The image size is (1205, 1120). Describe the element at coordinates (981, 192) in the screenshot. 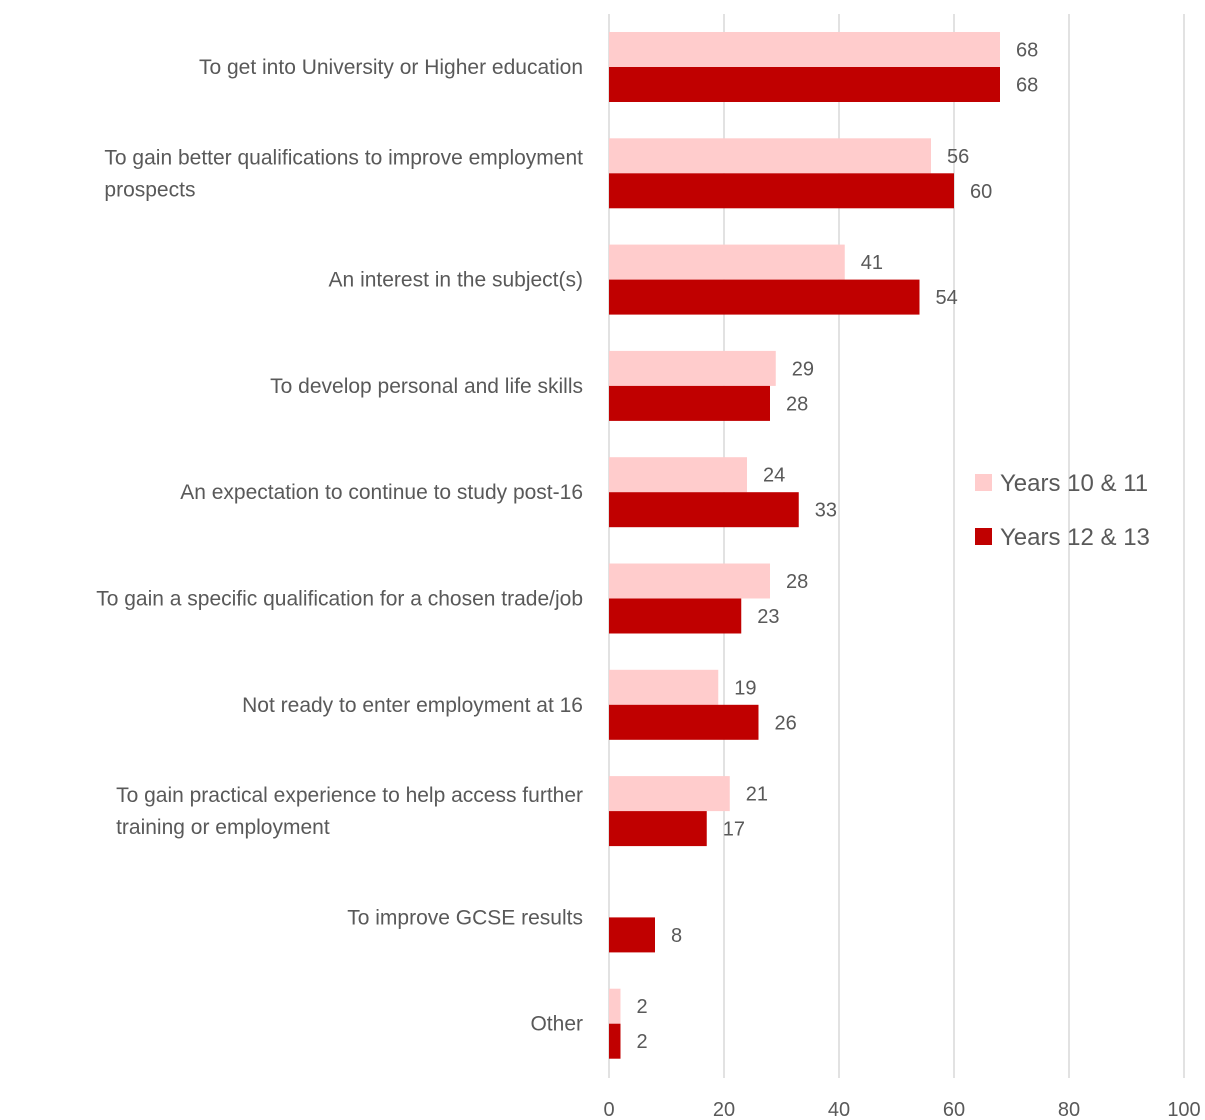

I see `data-label: 60` at that location.